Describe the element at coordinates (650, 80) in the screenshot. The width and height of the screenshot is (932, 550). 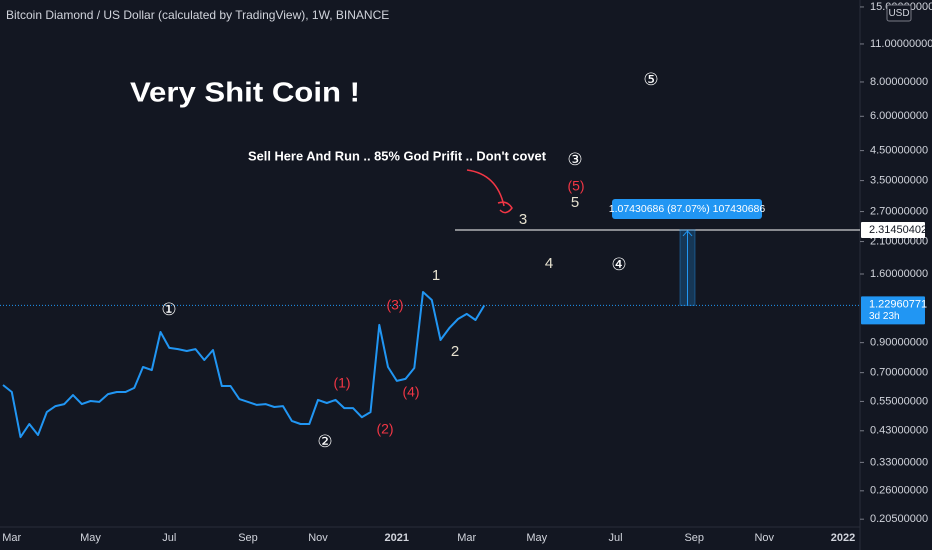
I see `annotation: ⑤` at that location.